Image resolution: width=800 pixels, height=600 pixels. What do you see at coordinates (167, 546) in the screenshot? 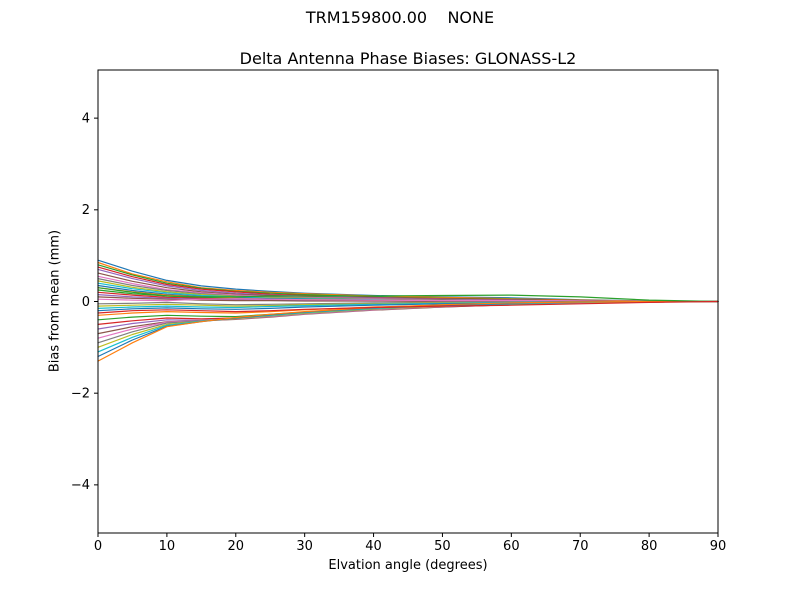
I see `x-tick-label: 10` at bounding box center [167, 546].